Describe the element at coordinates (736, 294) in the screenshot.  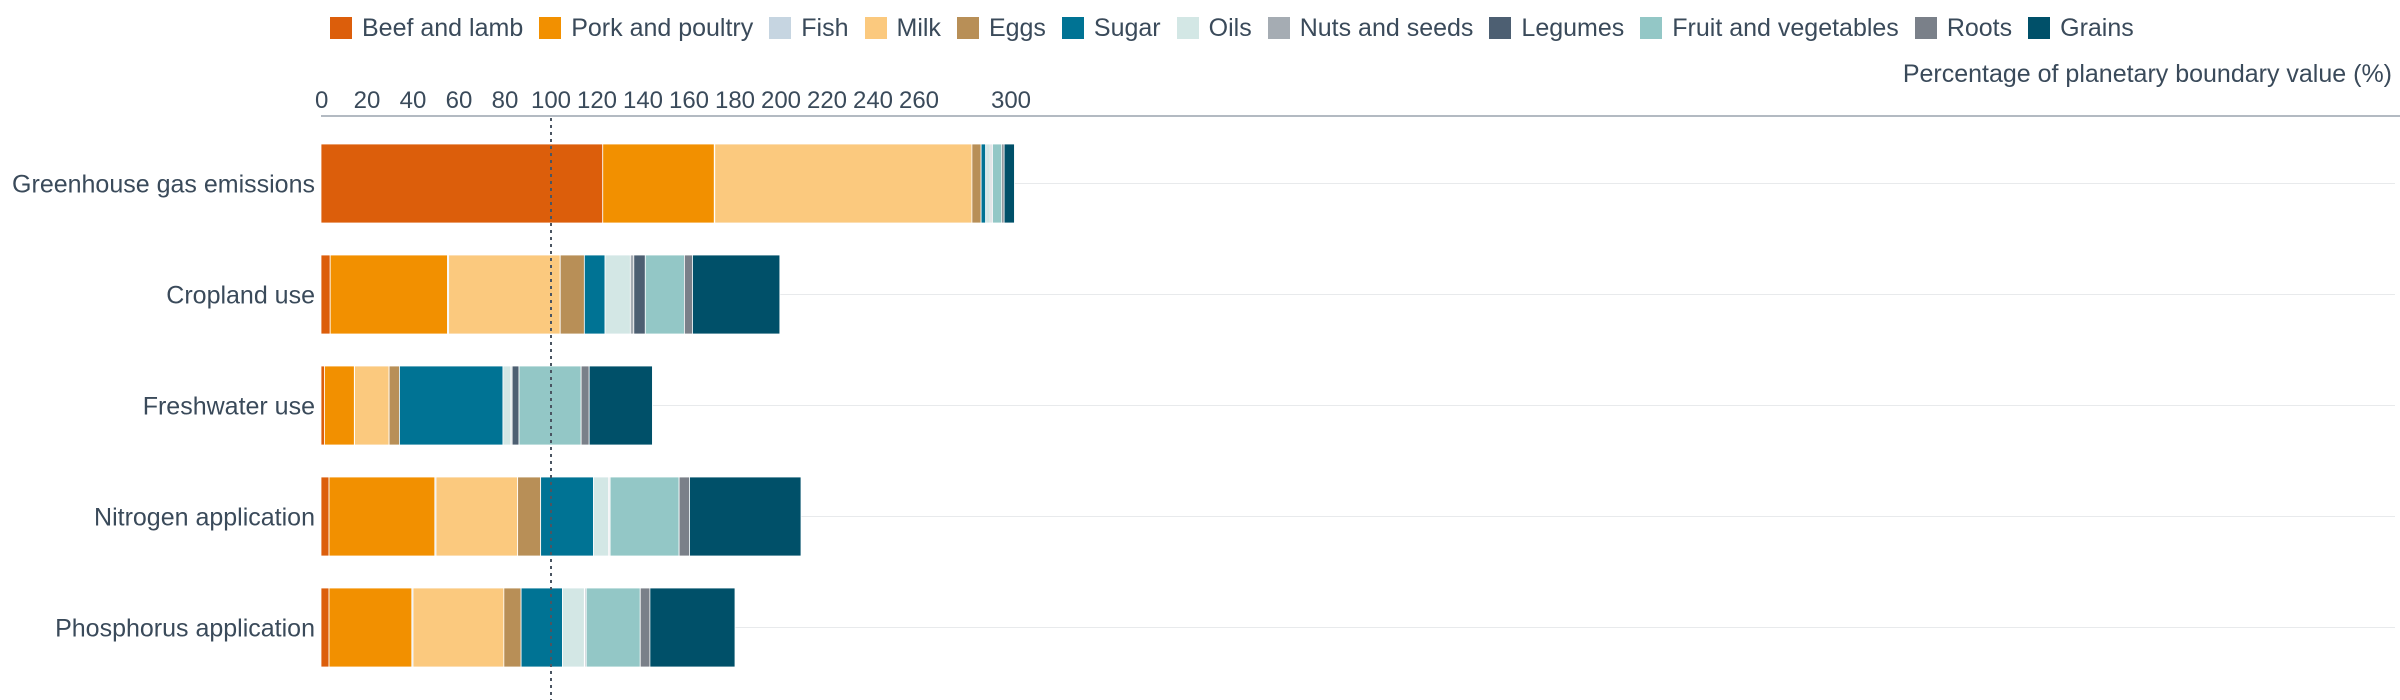
I see `bar-segment-cropland-use-grains` at that location.